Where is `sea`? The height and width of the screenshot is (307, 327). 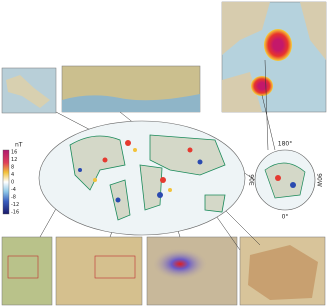
sea is located at coordinates (131, 103).